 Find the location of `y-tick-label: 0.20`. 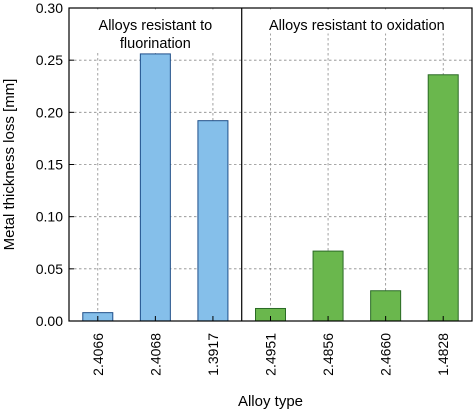

y-tick-label: 0.20 is located at coordinates (49, 112).